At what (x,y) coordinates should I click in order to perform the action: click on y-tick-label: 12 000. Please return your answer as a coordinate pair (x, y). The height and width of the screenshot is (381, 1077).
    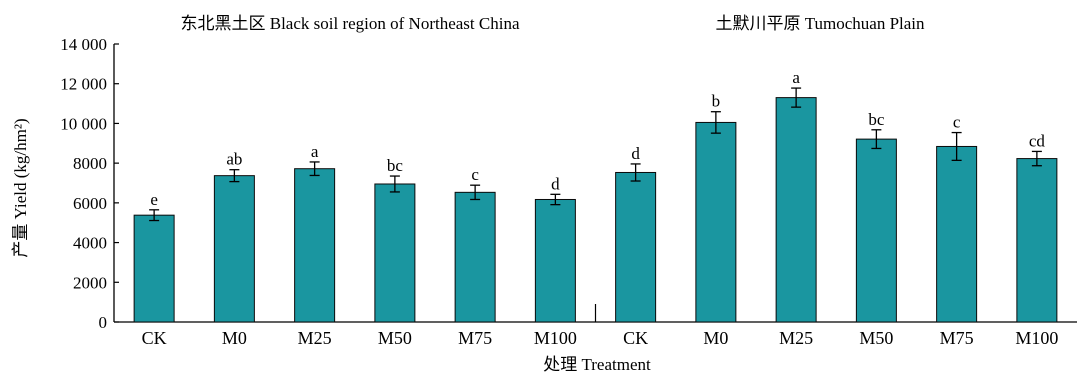
    Looking at the image, I should click on (83, 84).